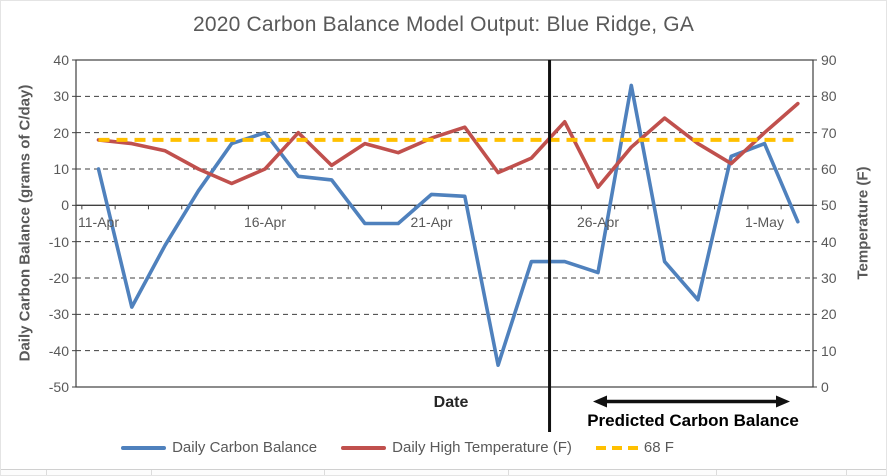 This screenshot has width=887, height=476. I want to click on left-axis-title: Daily Carbon Balance (grams of C/day), so click(25, 223).